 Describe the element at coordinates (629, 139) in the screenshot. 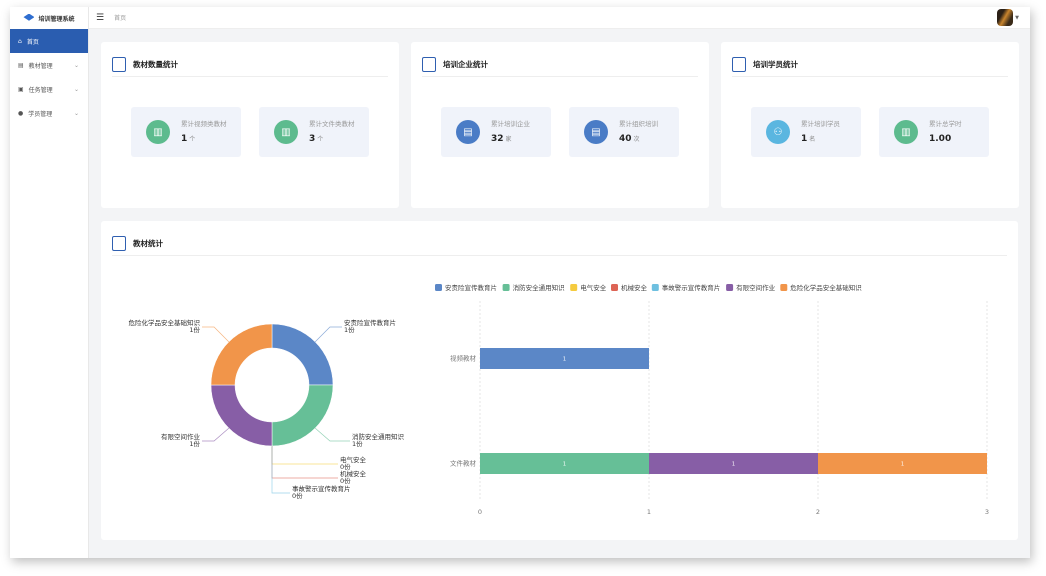

I see `stat-value: 40 次` at that location.